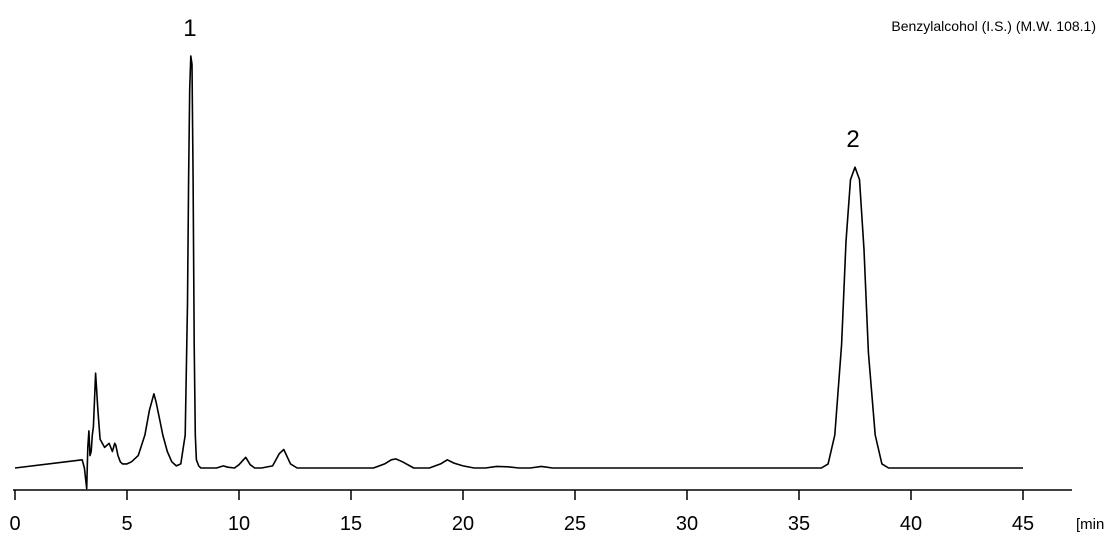 The width and height of the screenshot is (1104, 539). I want to click on x-tick-label-5: 5, so click(126, 523).